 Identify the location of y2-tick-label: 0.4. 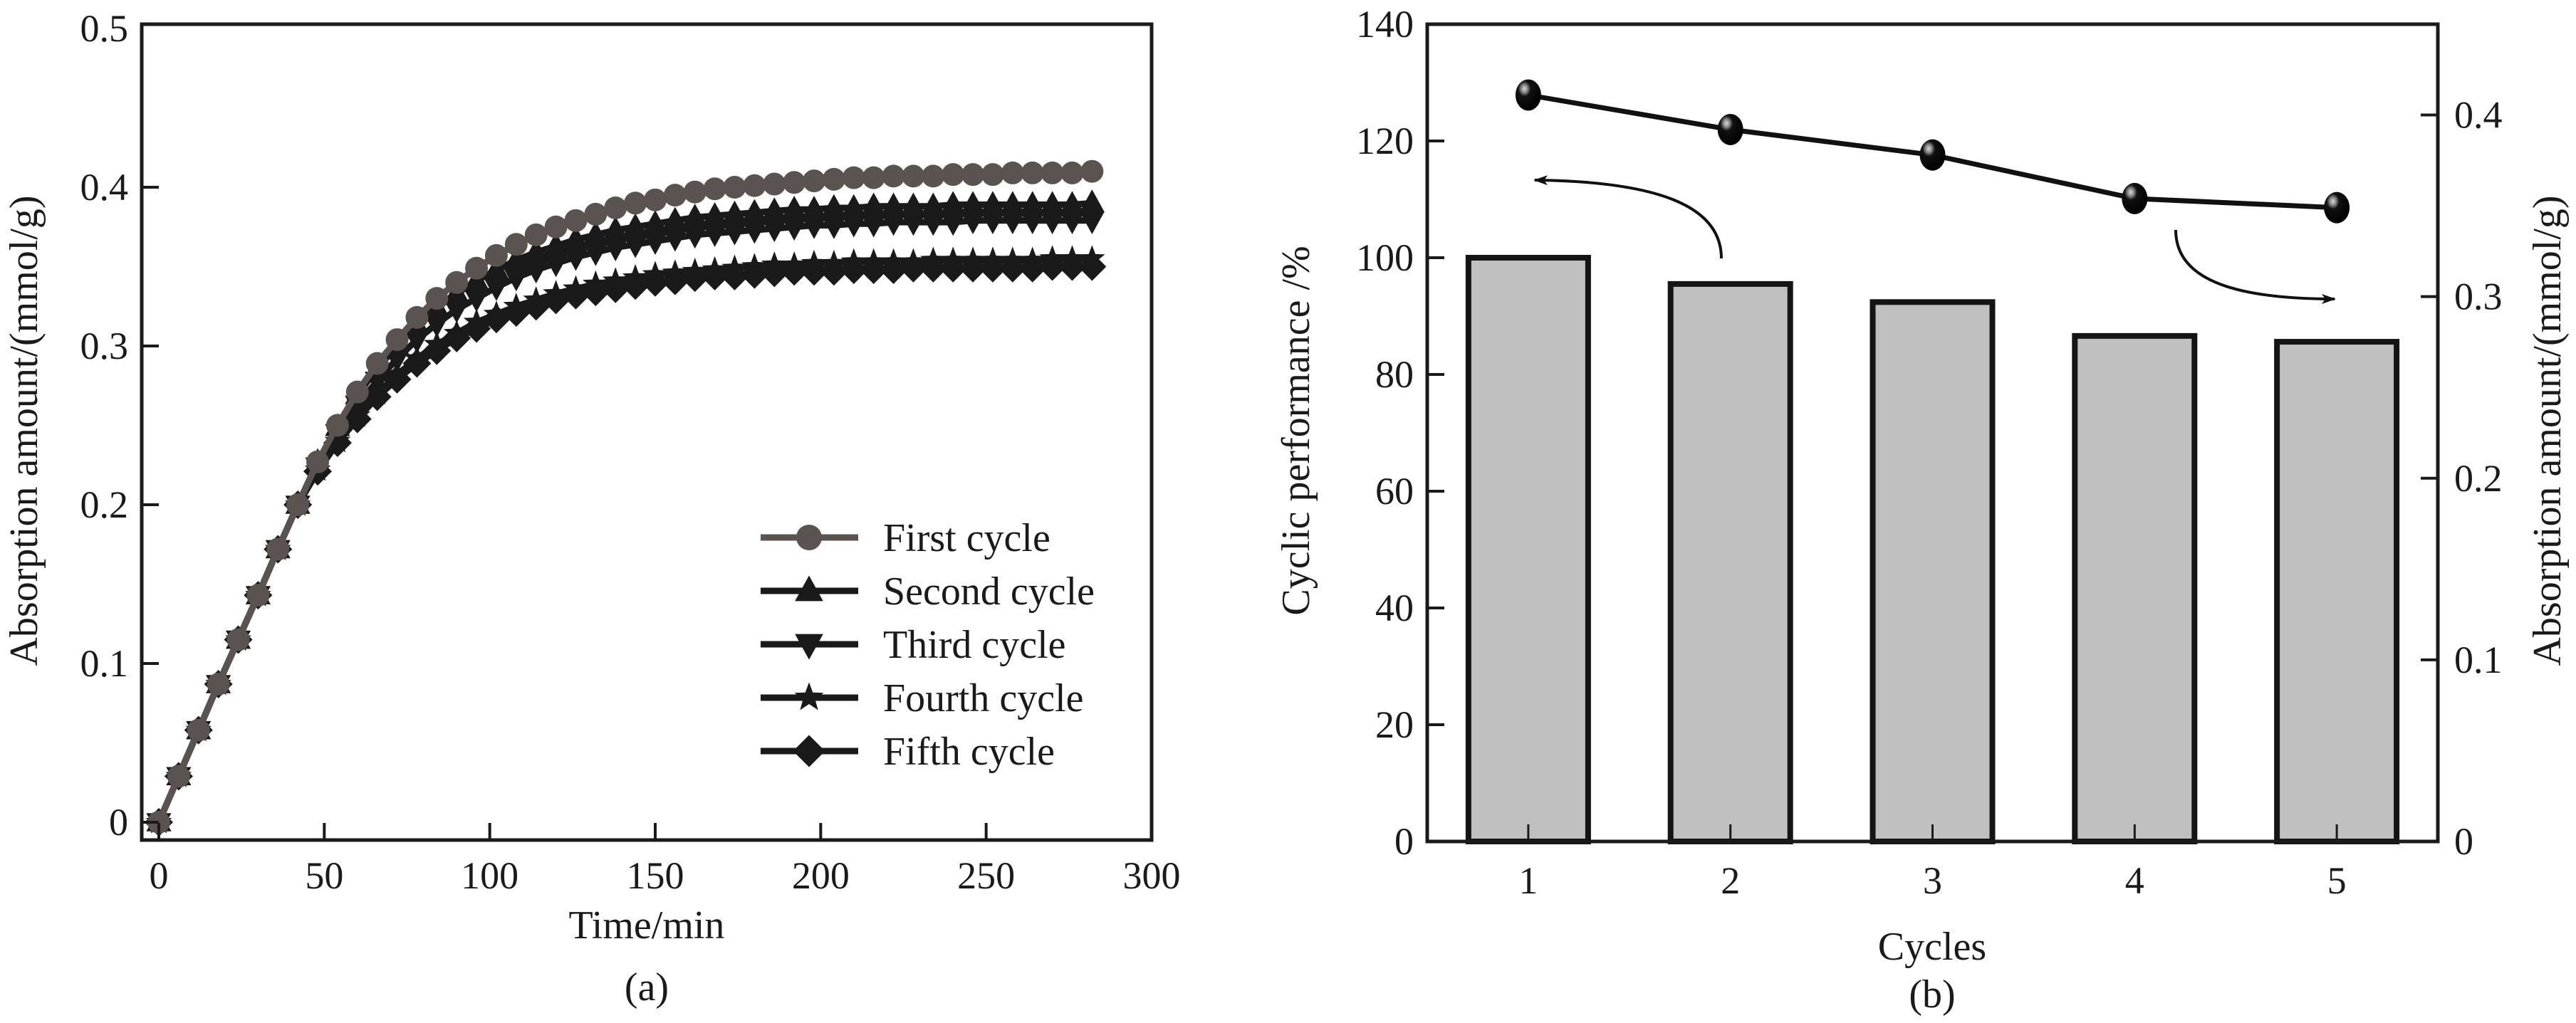
(2478, 115).